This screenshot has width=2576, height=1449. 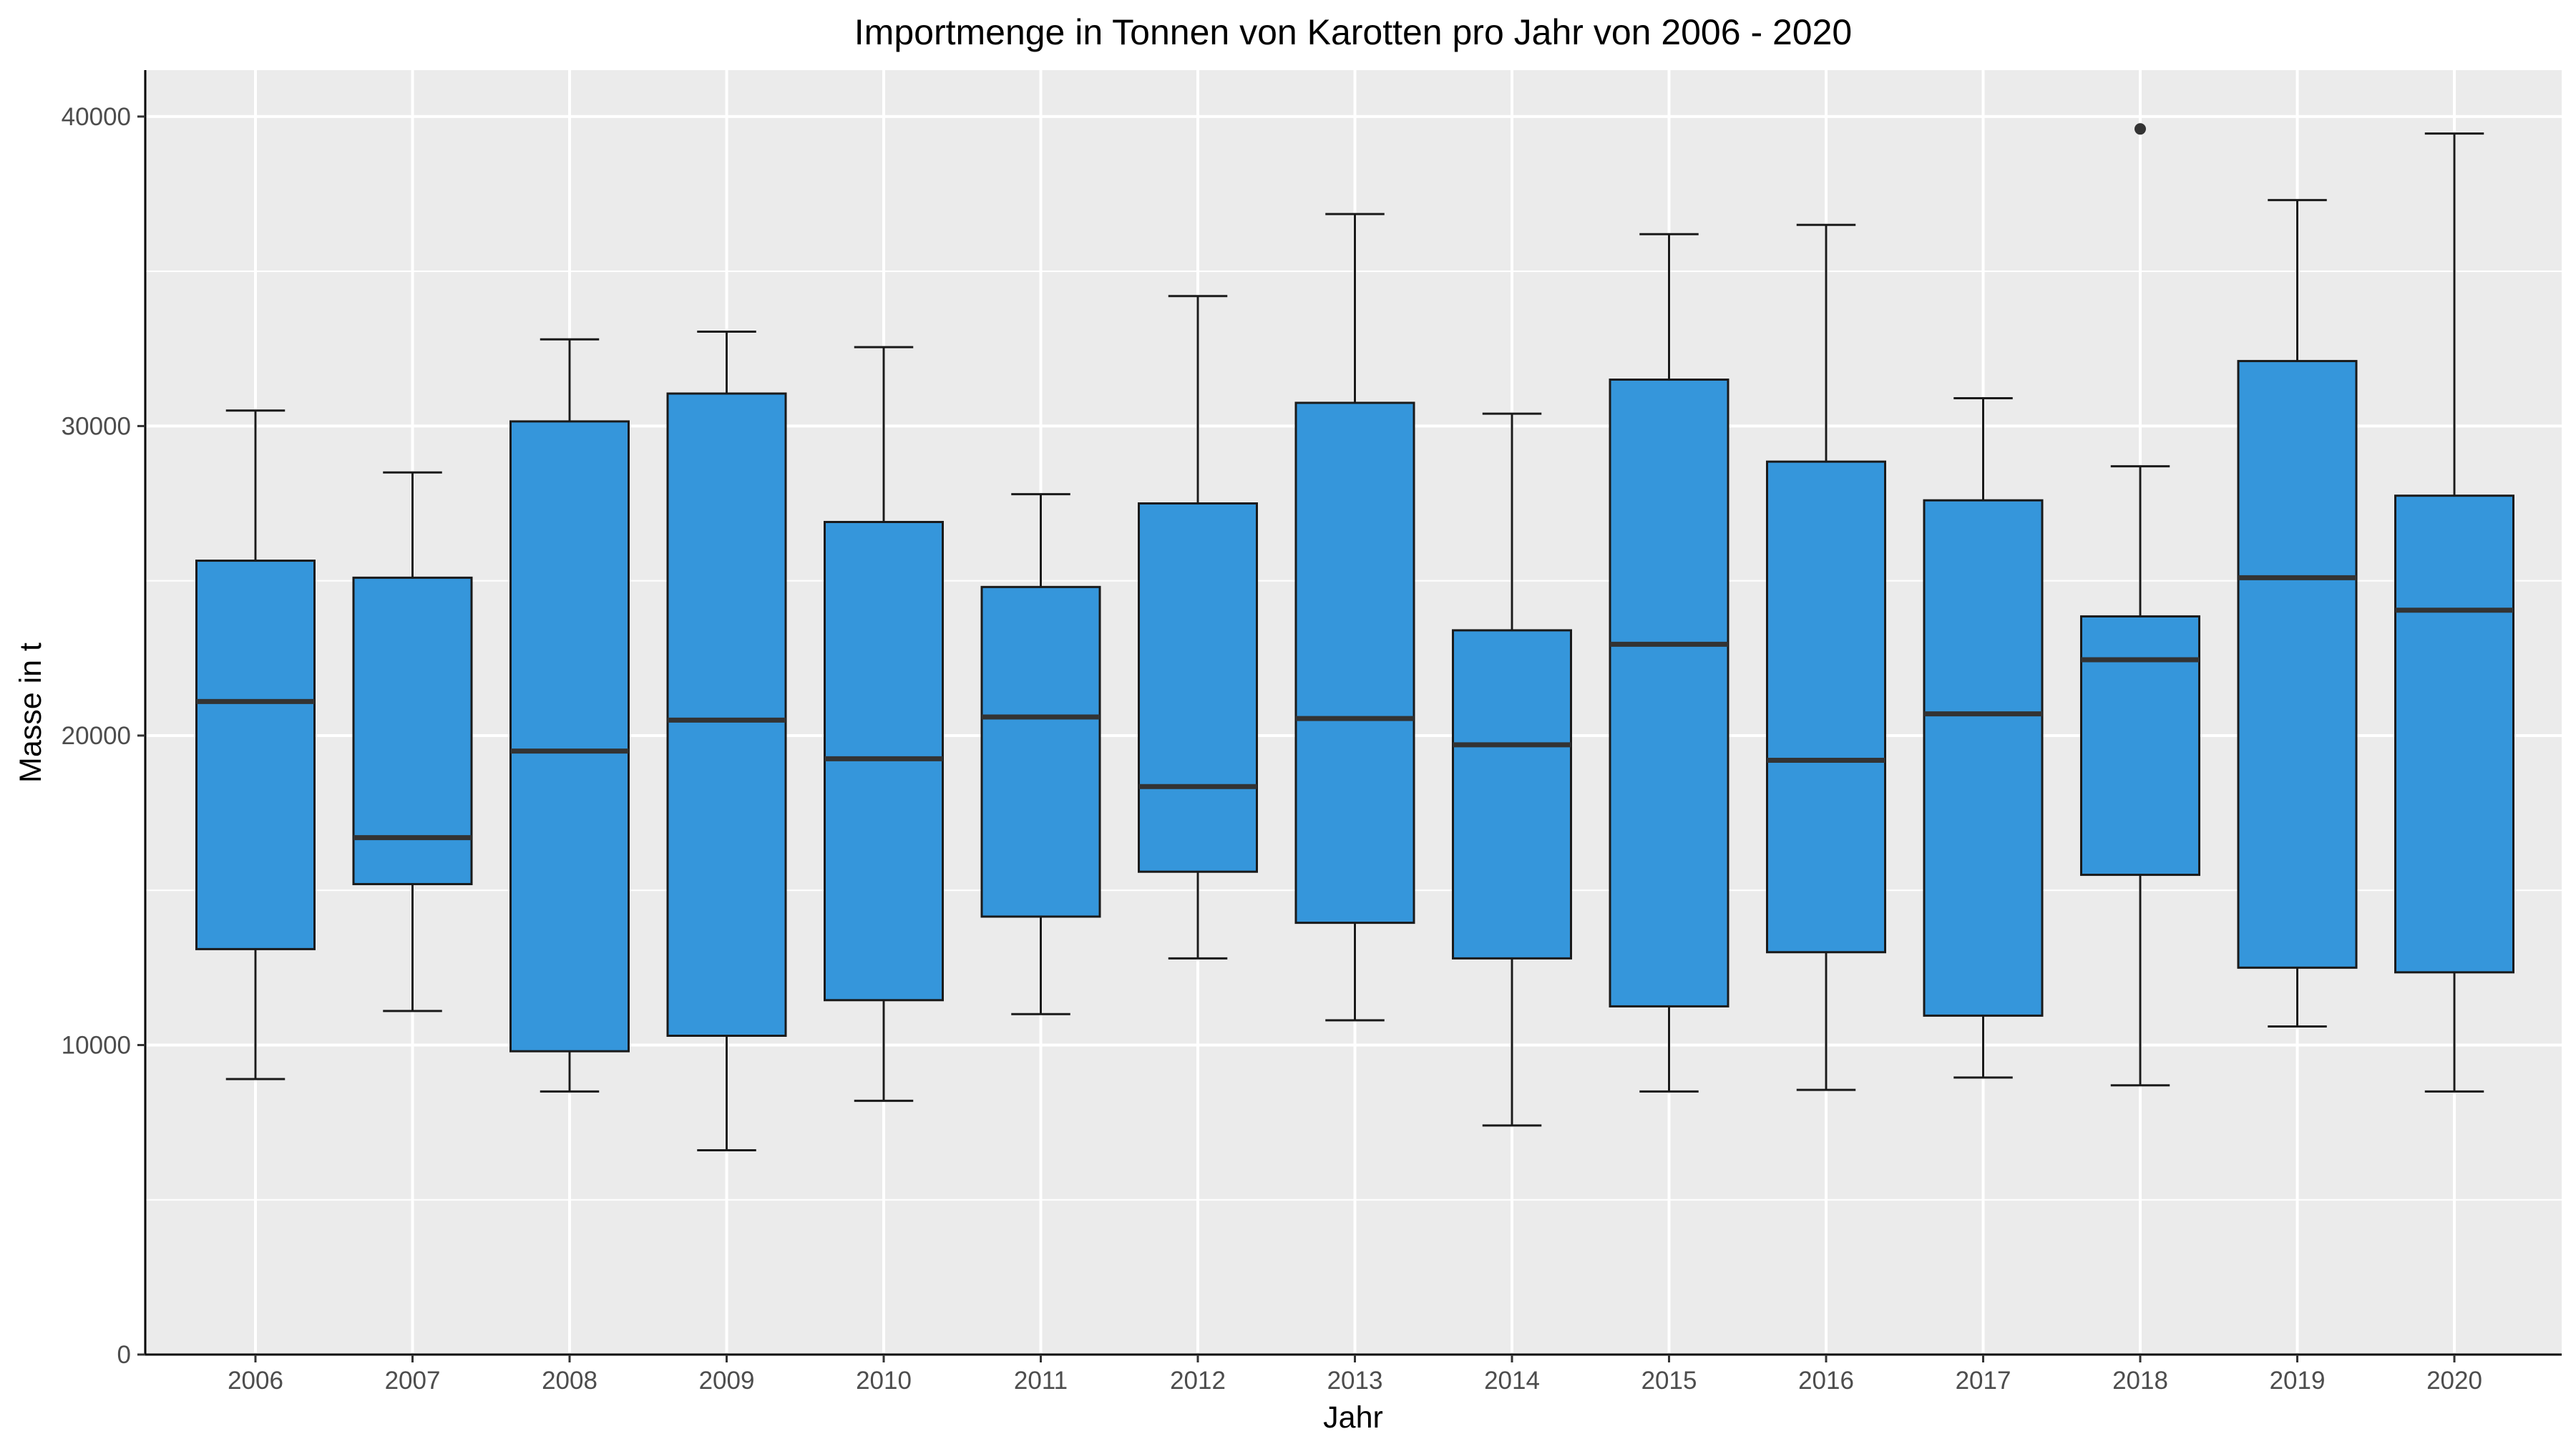 I want to click on x-tick-label: 2017, so click(x=1983, y=1381).